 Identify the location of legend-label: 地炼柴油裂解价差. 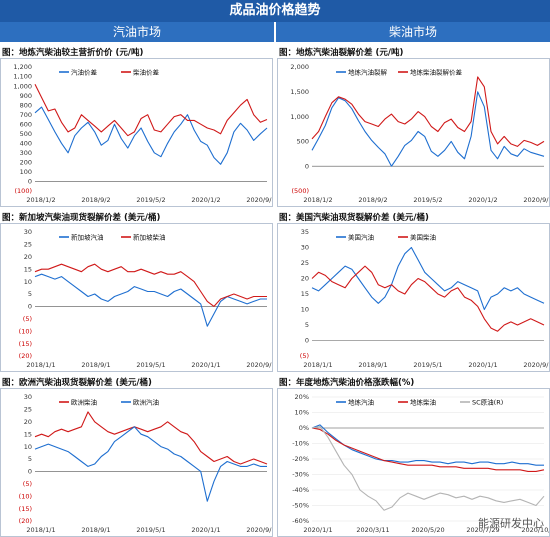
(436, 71).